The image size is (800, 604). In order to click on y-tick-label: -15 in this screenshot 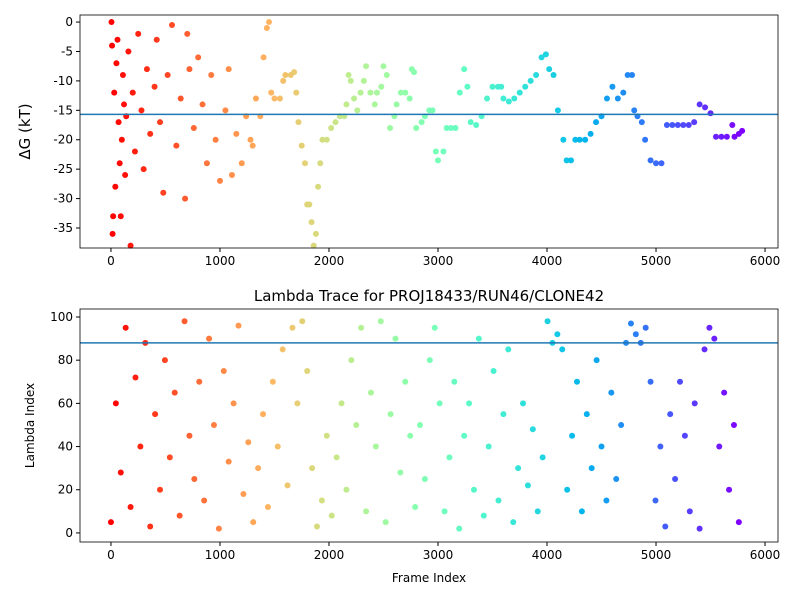, I will do `click(63, 110)`.